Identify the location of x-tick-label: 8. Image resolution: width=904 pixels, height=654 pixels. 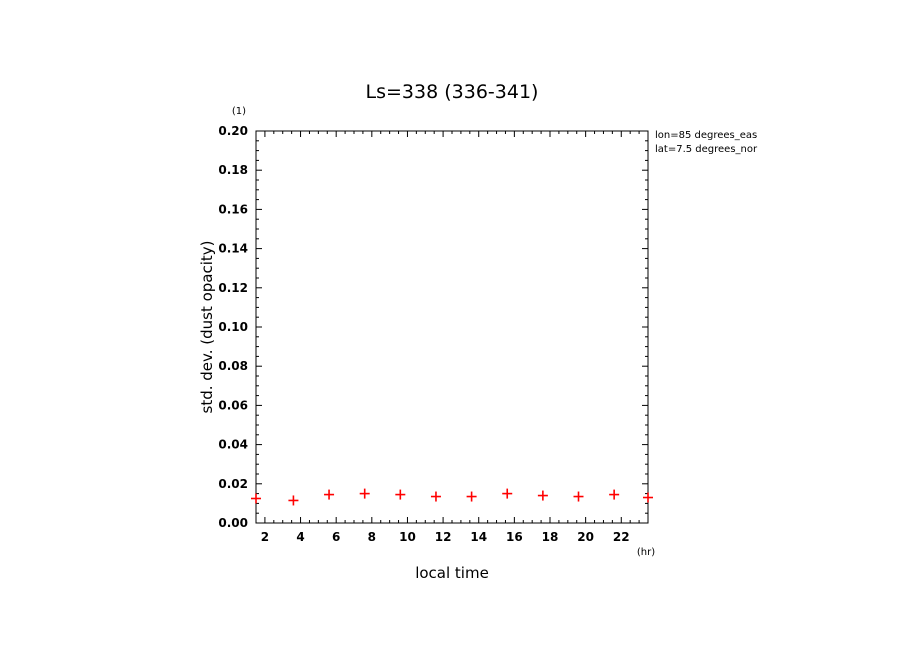
(372, 537).